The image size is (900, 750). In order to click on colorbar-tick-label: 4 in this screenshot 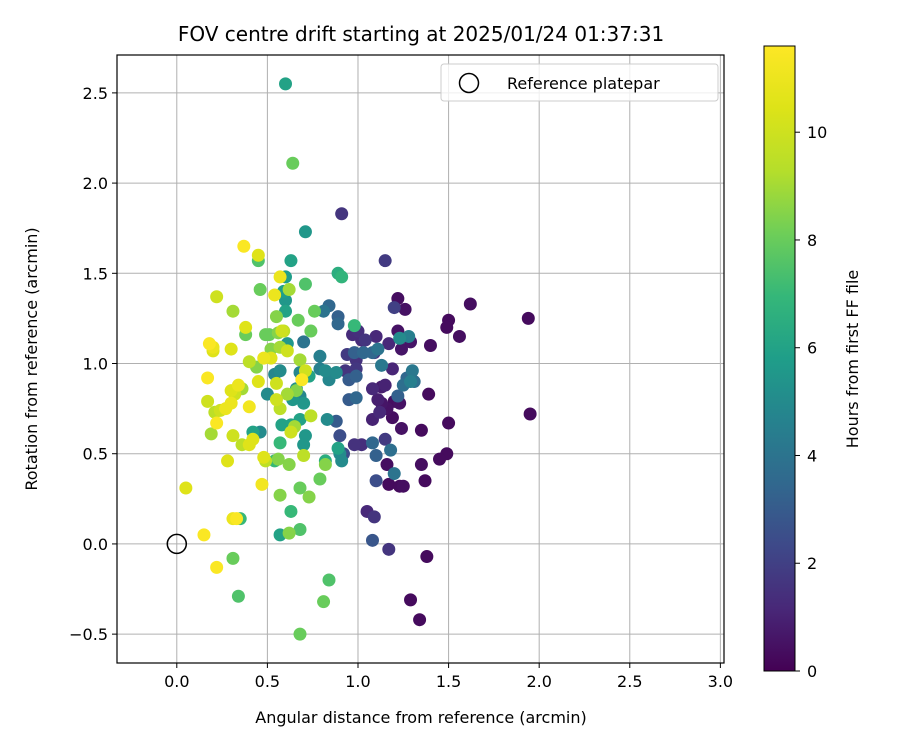, I will do `click(812, 455)`.